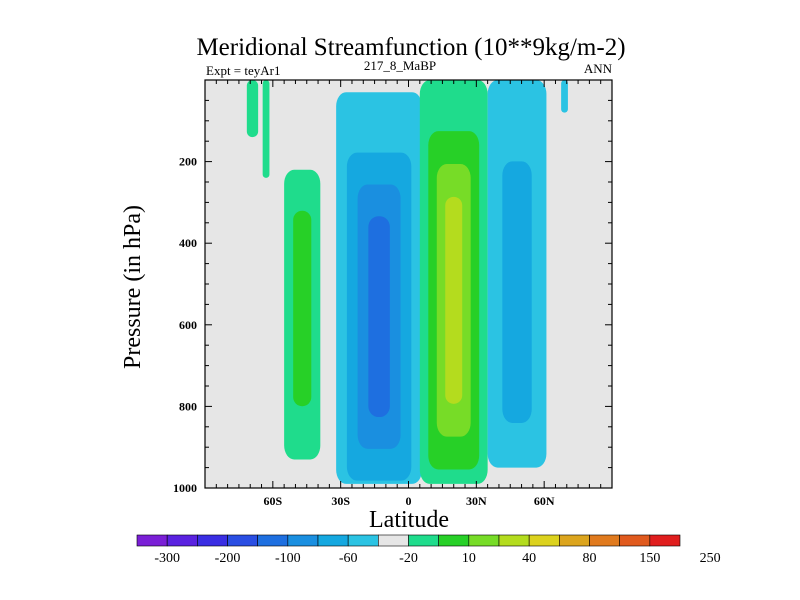 The height and width of the screenshot is (600, 800). I want to click on x-axis-title: Latitude, so click(409, 520).